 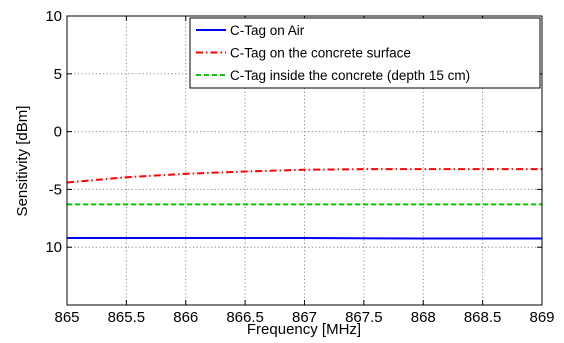 What do you see at coordinates (127, 317) in the screenshot?
I see `x-tick-label: 865.5` at bounding box center [127, 317].